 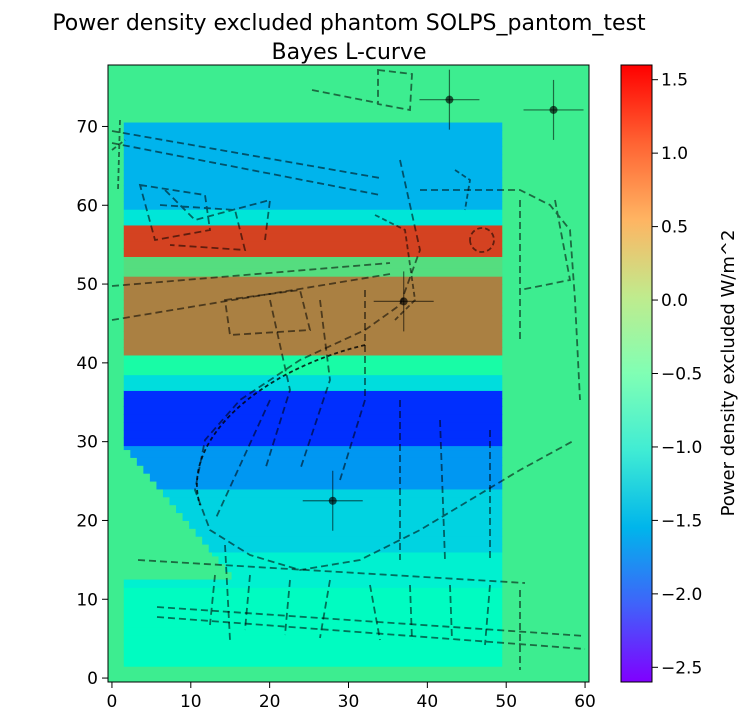 I want to click on colorbar-tick-label: 1.5, so click(x=674, y=81).